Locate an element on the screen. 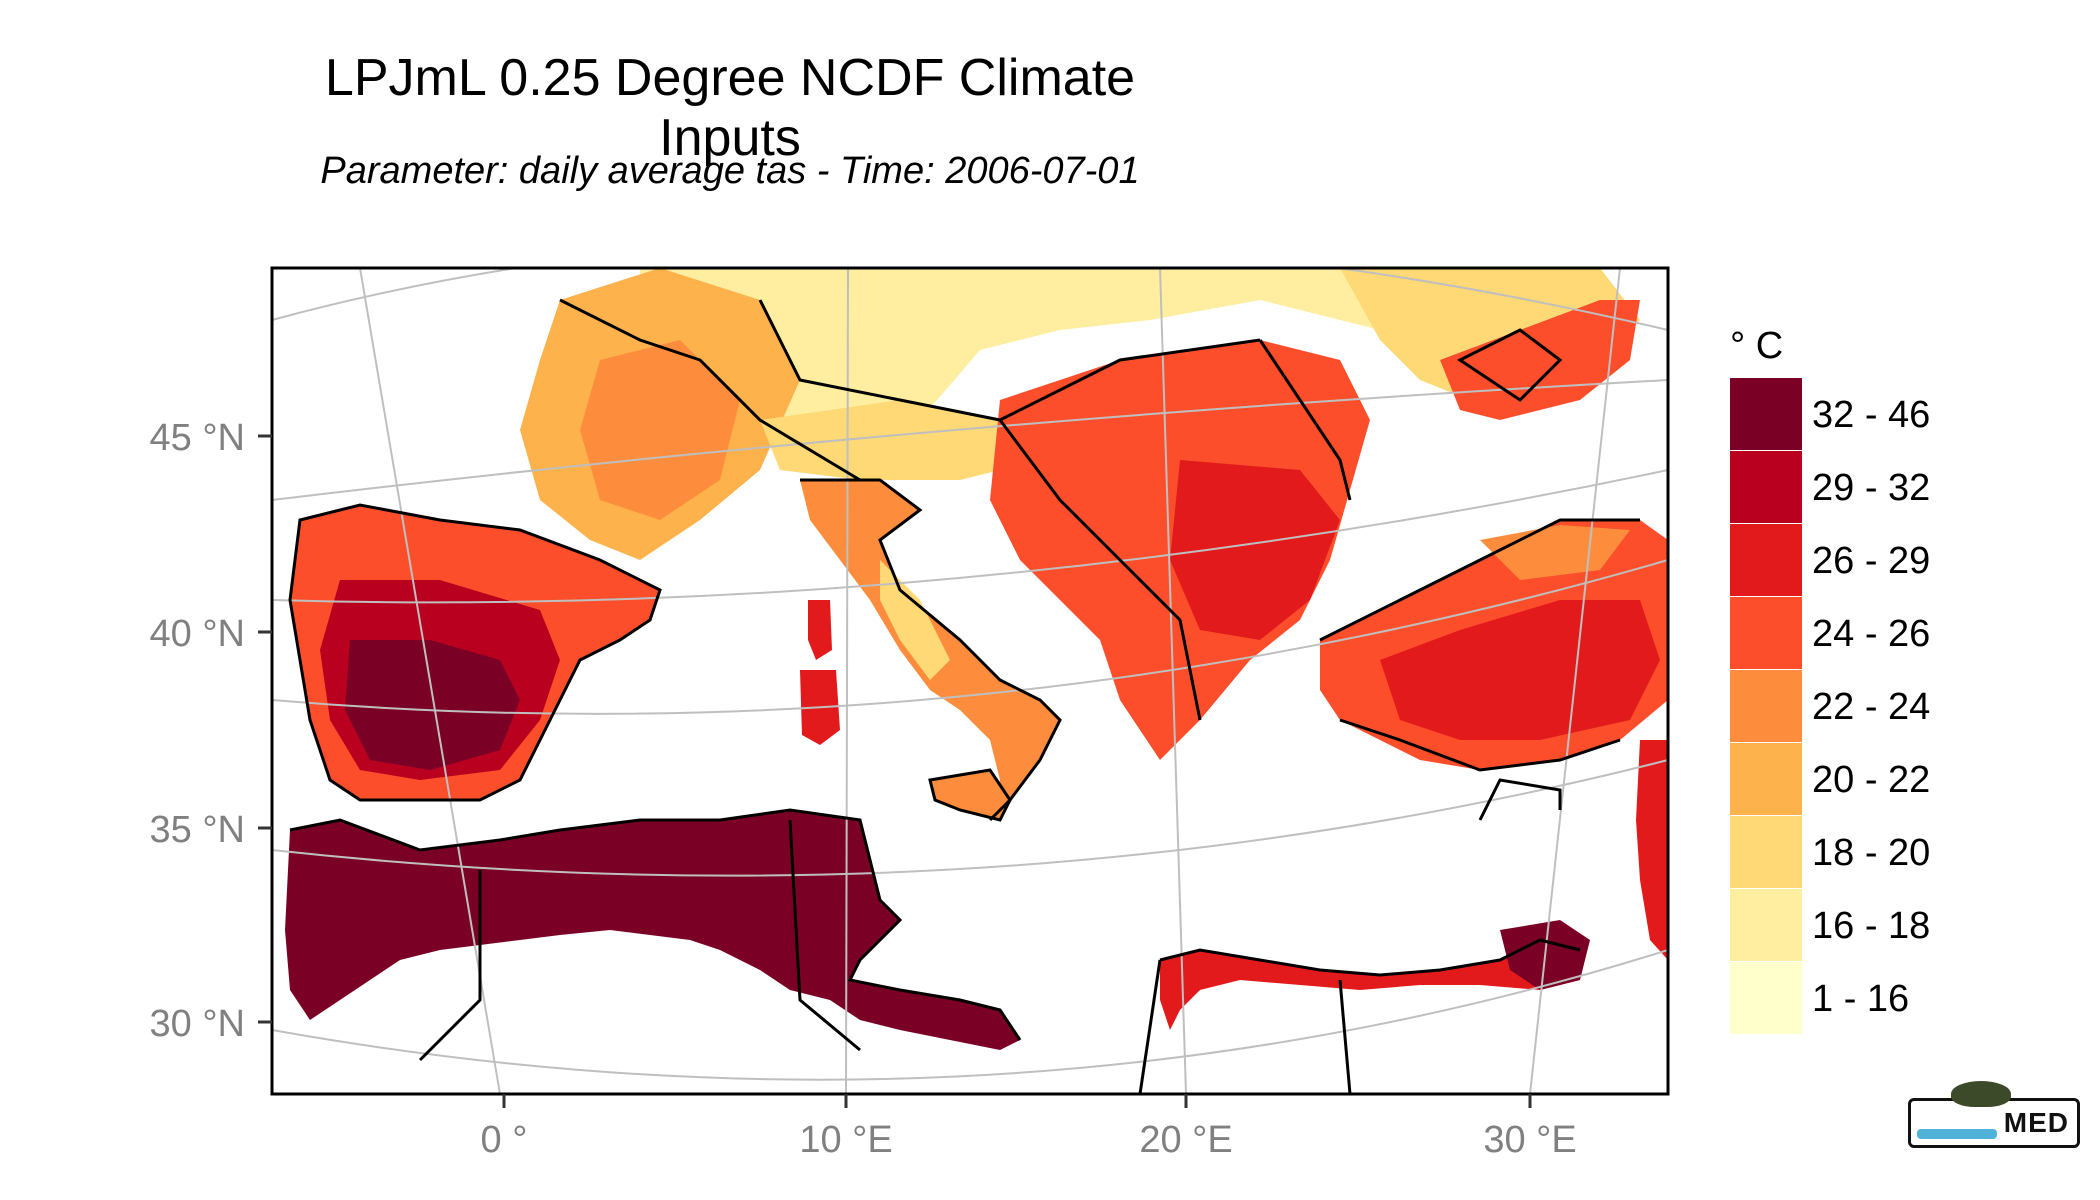 The height and width of the screenshot is (1200, 2100). logo-text: MED is located at coordinates (2036, 1122).